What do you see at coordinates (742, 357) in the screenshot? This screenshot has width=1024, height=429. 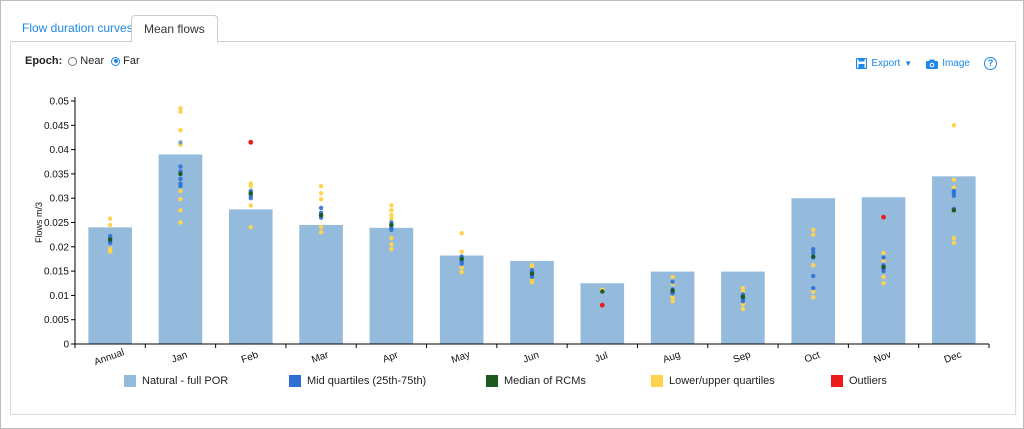 I see `x-tick-label: Sep` at bounding box center [742, 357].